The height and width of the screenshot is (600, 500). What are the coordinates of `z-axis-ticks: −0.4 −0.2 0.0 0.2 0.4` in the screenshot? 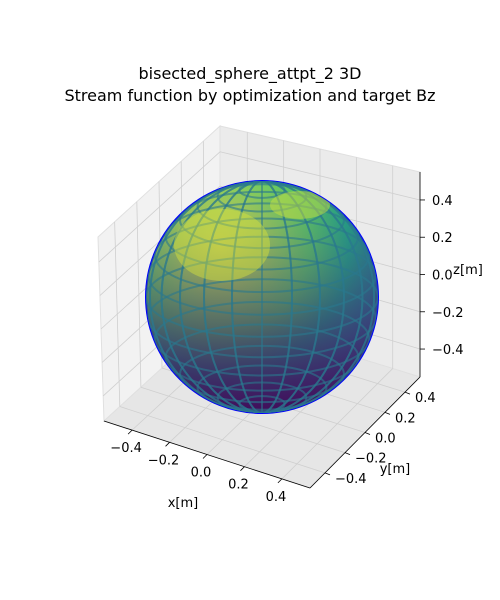 It's located at (442, 276).